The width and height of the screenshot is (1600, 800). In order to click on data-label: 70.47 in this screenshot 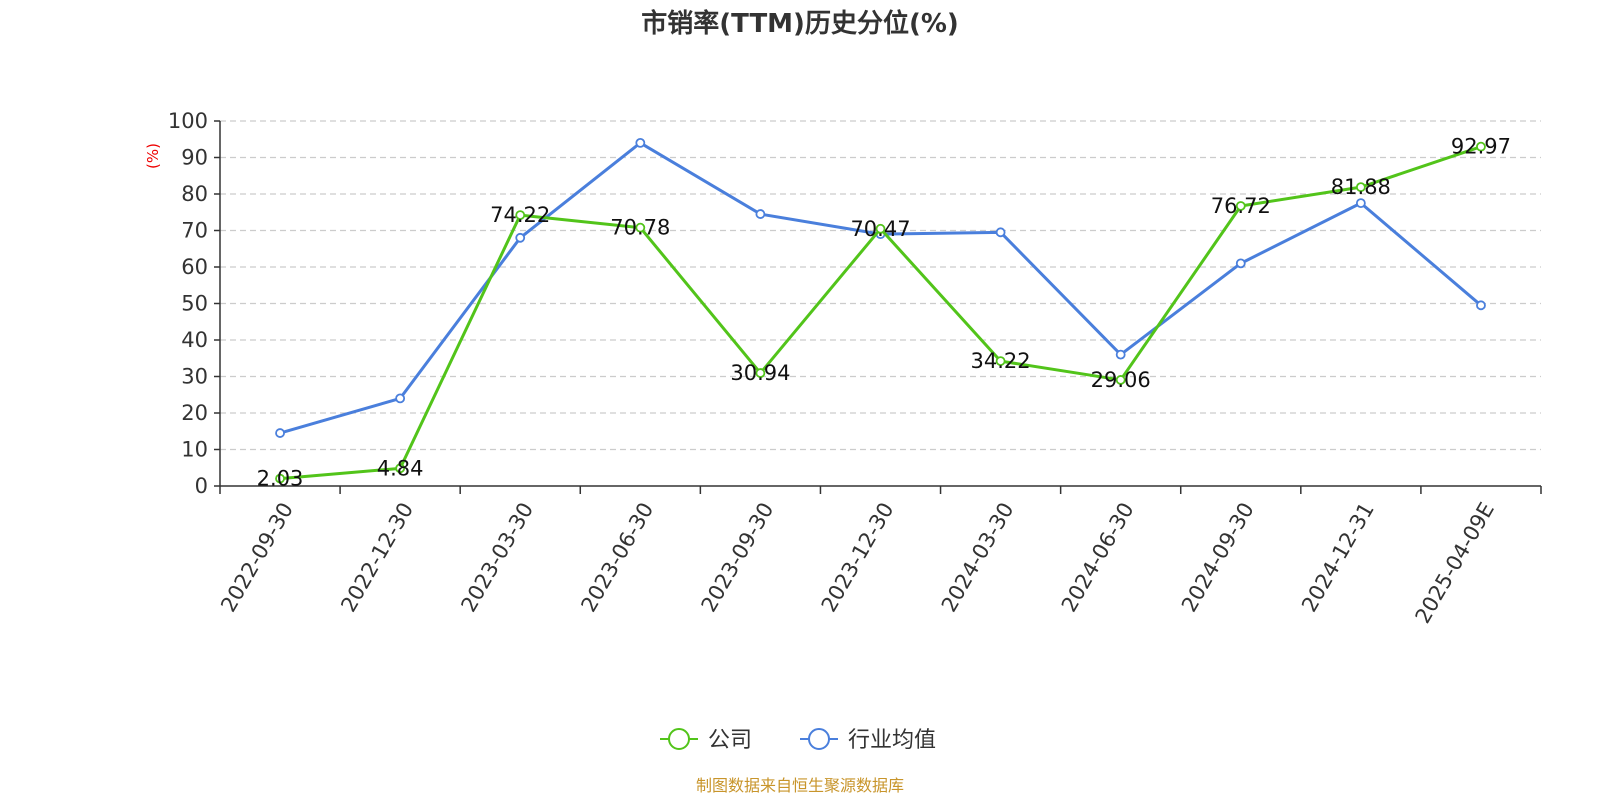, I will do `click(880, 229)`.